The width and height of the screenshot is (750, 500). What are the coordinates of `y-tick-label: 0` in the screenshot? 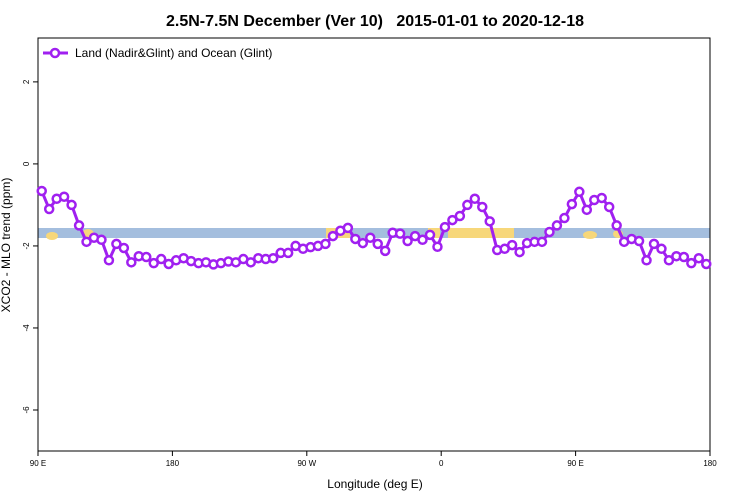 It's located at (26, 163).